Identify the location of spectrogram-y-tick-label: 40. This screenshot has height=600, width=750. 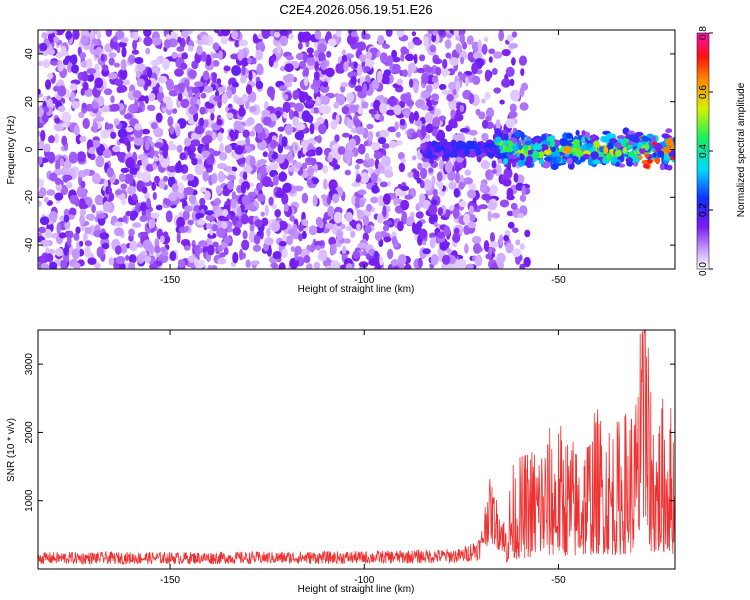
(29, 54).